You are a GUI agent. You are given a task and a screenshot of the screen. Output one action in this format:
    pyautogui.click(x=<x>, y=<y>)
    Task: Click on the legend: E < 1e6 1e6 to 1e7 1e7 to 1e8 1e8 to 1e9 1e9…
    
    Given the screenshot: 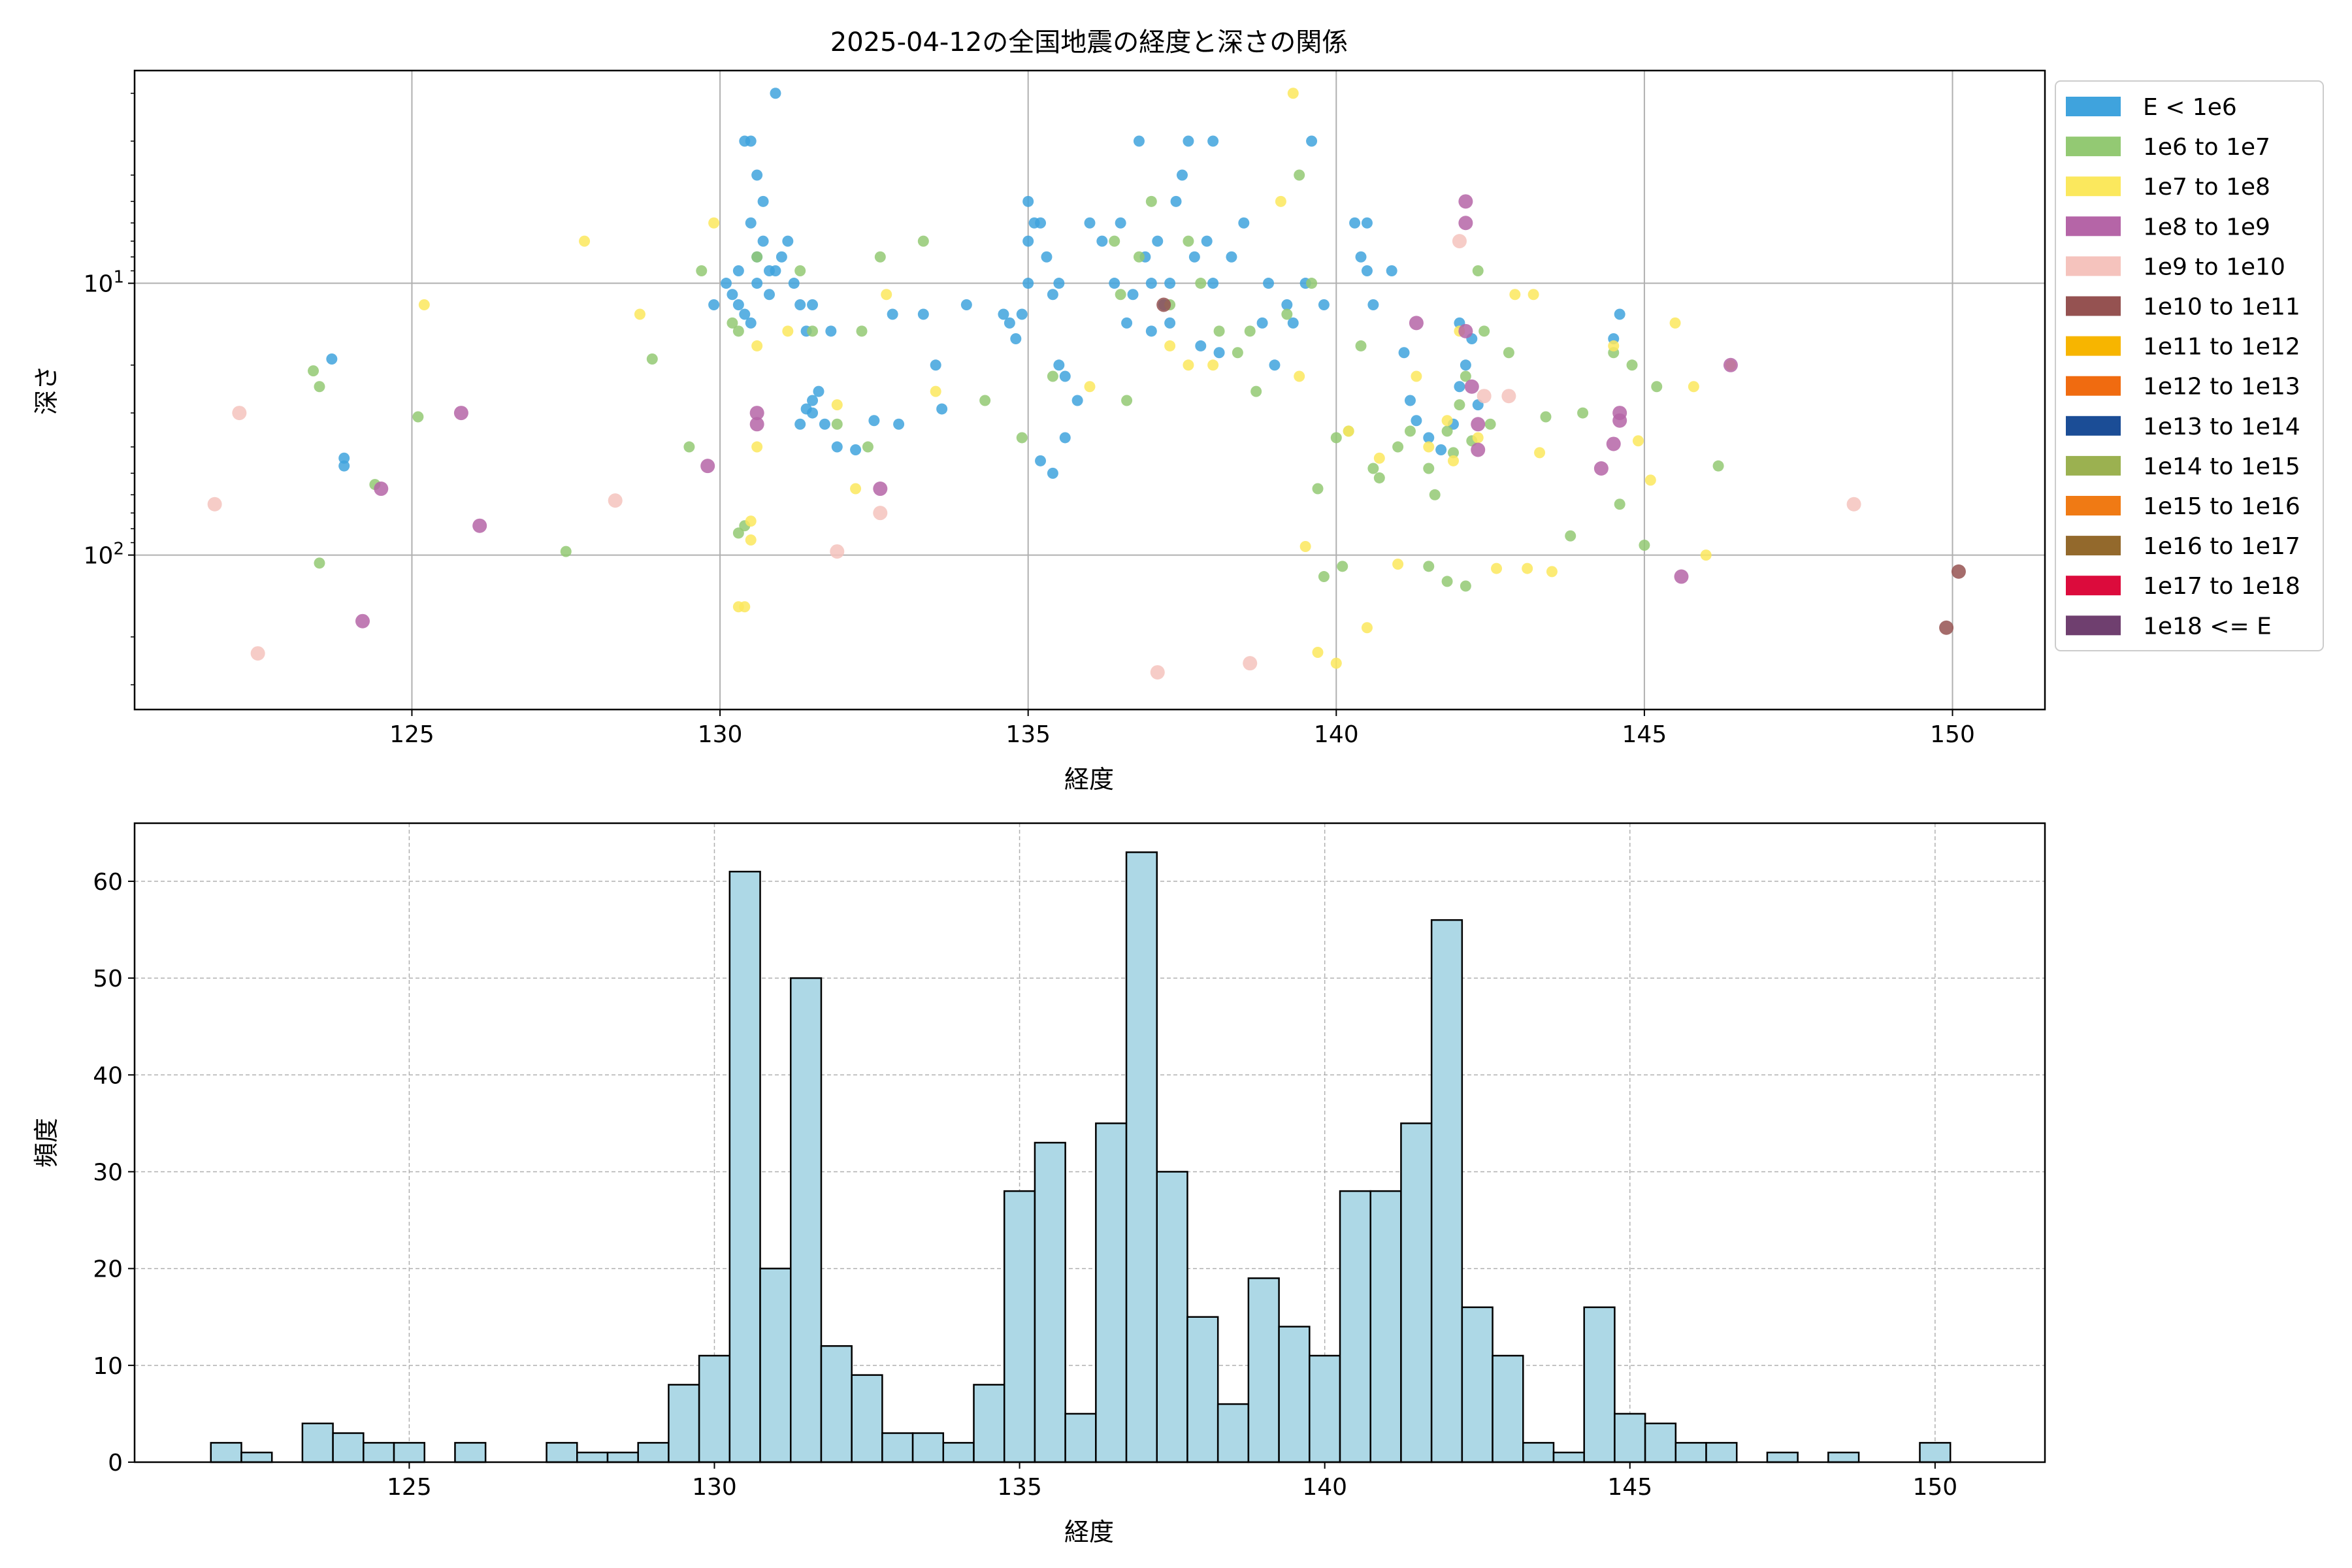 What is the action you would take?
    pyautogui.click(x=2189, y=365)
    